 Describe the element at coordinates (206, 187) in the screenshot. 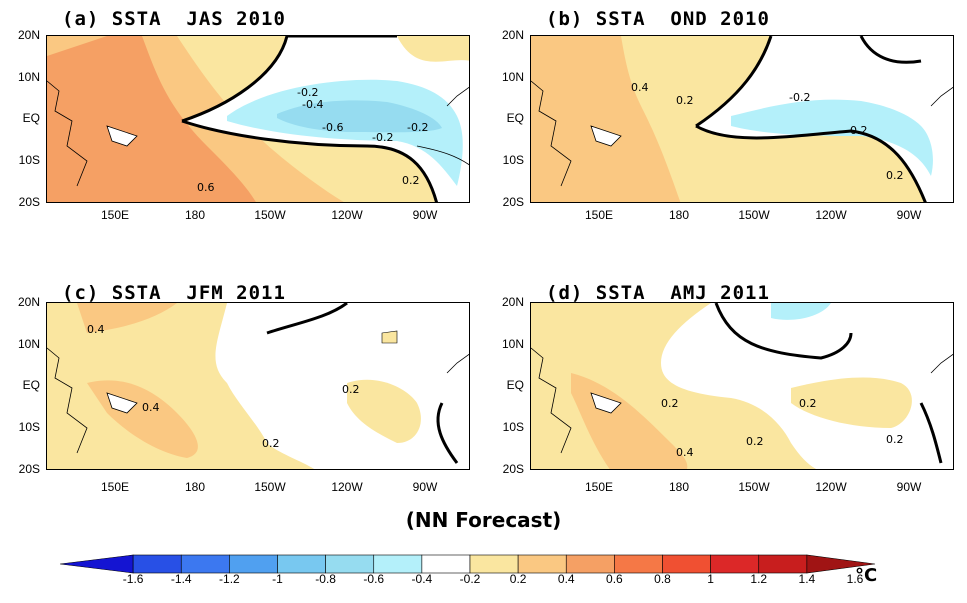

I see `contour-label: 0.6` at that location.